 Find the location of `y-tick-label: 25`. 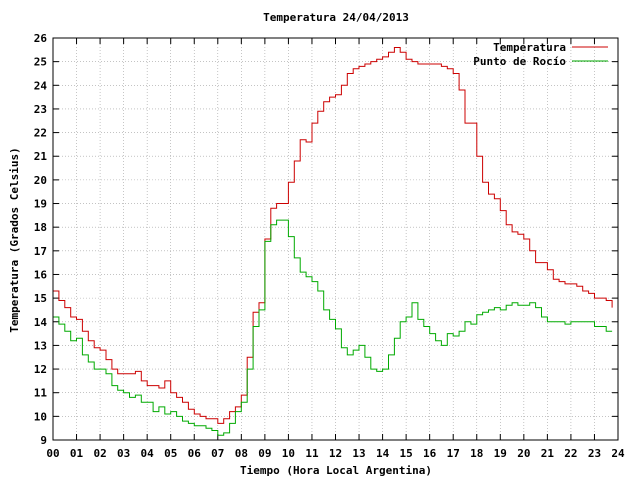

y-tick-label: 25 is located at coordinates (40, 62).